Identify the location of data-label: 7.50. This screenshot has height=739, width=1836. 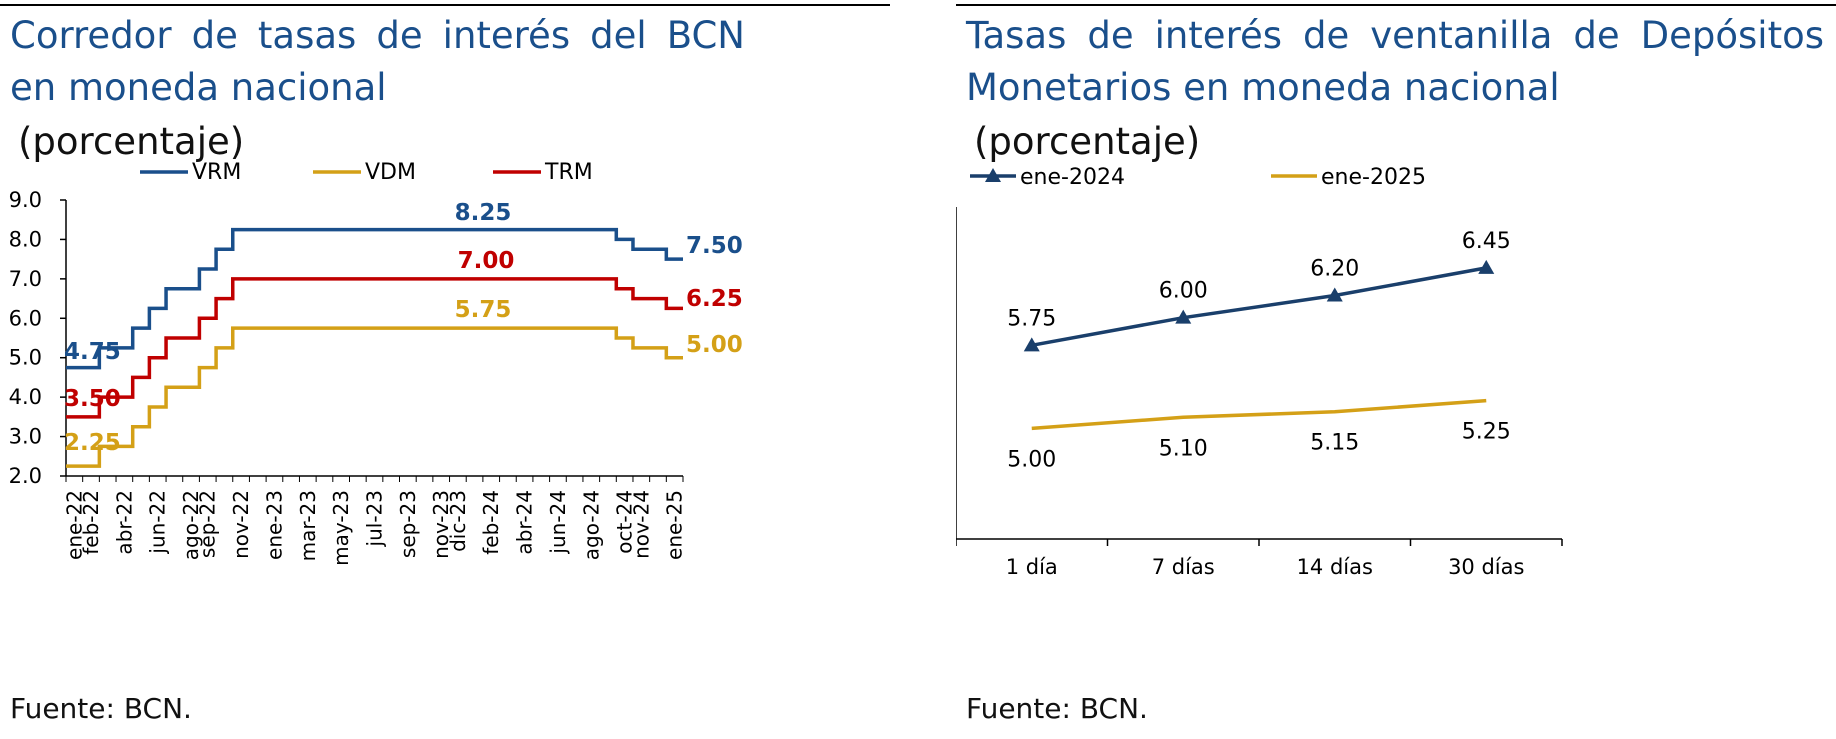
(714, 246).